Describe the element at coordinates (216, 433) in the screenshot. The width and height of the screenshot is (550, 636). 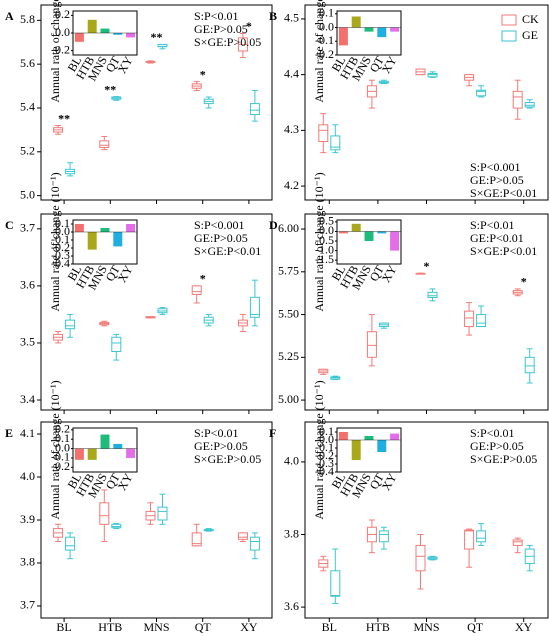
I see `stats-text: S:P<0.01` at that location.